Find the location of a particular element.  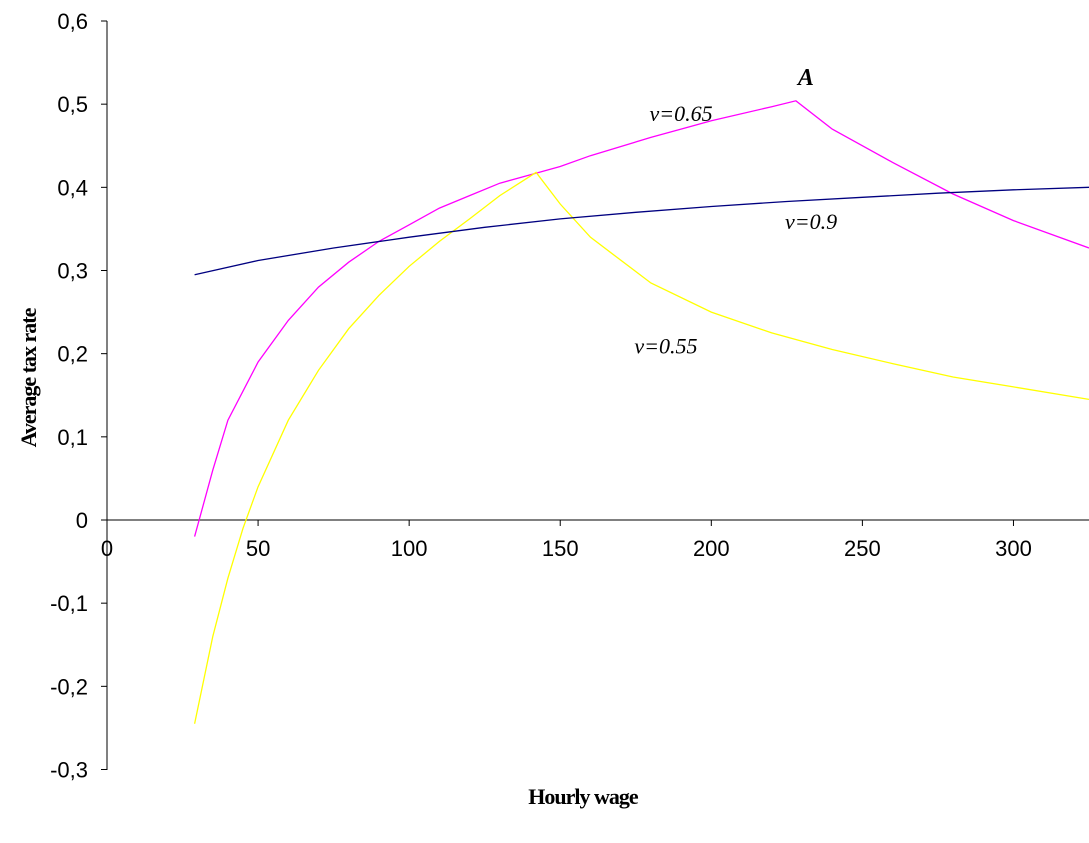

x-tick-label: 250 is located at coordinates (862, 548).